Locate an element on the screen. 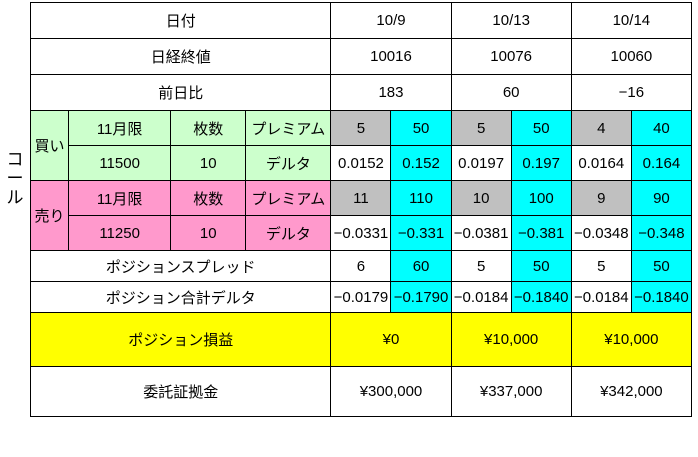 This screenshot has width=698, height=457. buy-delta-total-col-3: 0.164 is located at coordinates (661, 163).